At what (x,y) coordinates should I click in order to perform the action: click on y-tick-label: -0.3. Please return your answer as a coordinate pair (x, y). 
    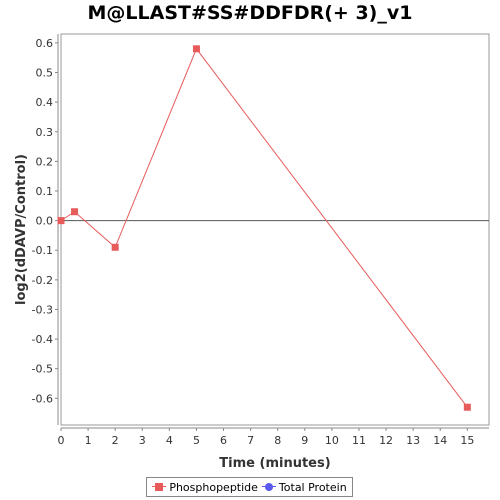
    Looking at the image, I should click on (42, 309).